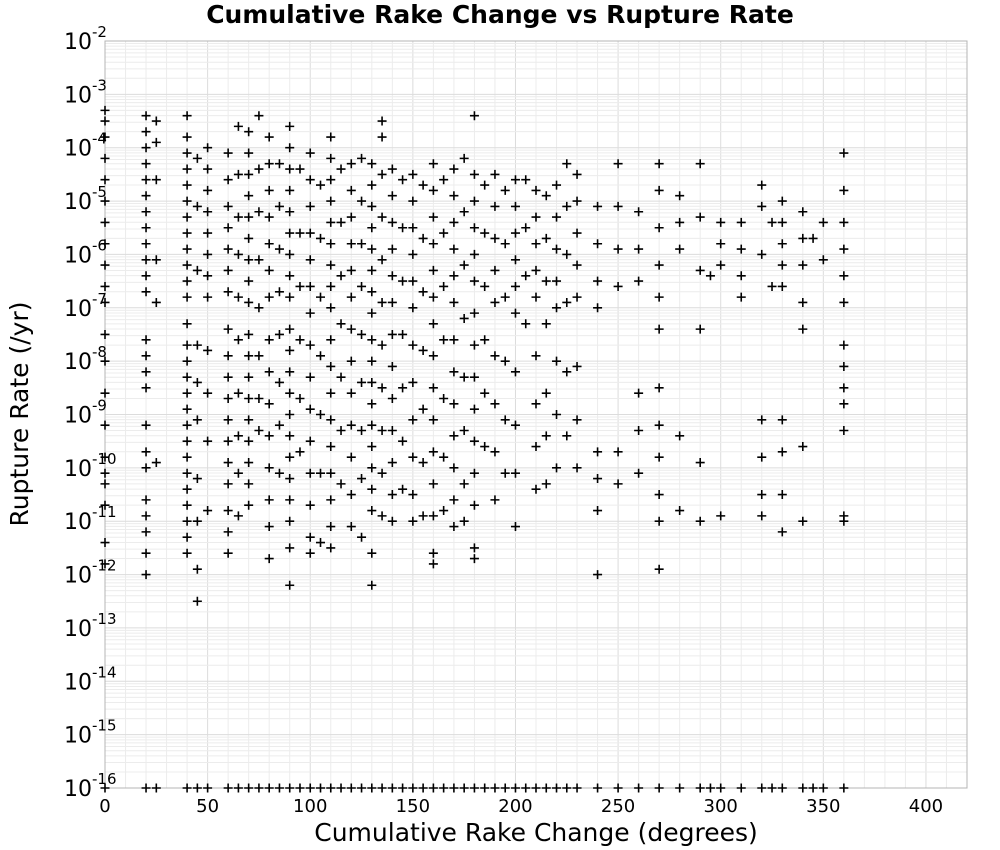 The height and width of the screenshot is (850, 1000). What do you see at coordinates (500, 14) in the screenshot?
I see `chart-title: Cumulative Rake Change vs Rupture Rate` at bounding box center [500, 14].